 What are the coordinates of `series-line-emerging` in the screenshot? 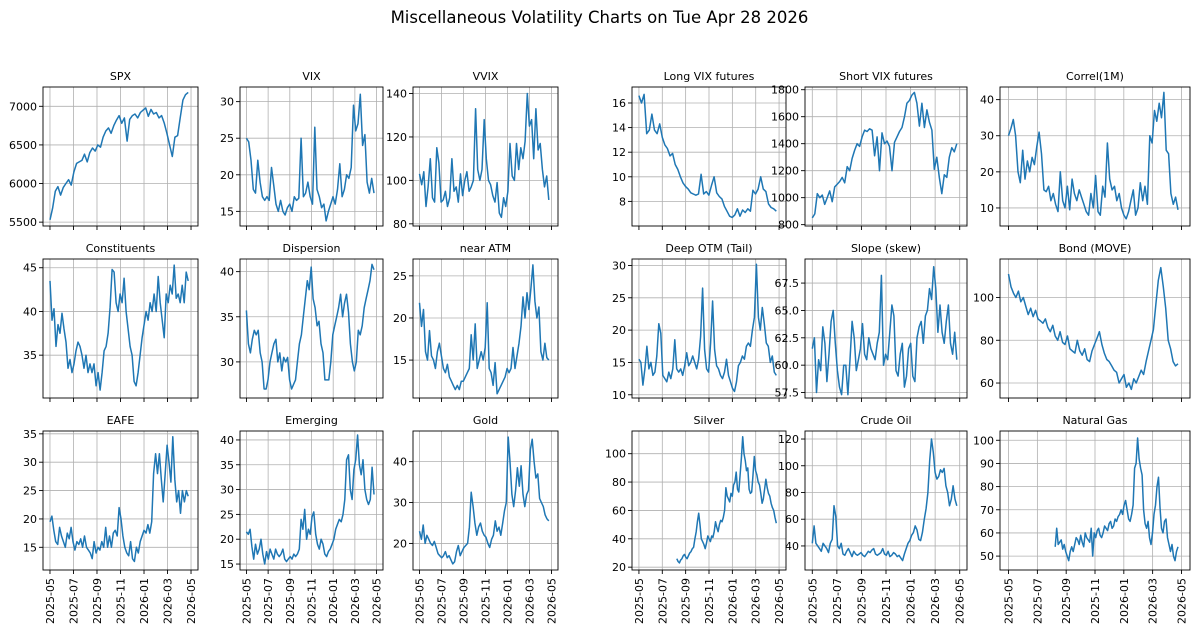 It's located at (310, 499).